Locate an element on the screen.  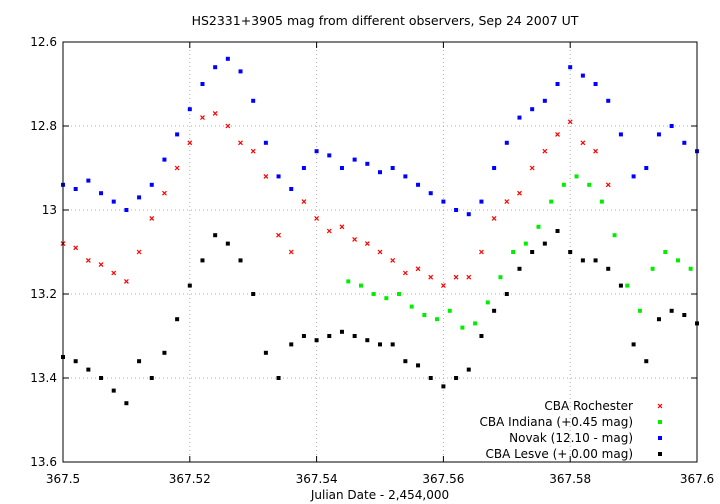
y-tick-label: 13 is located at coordinates (49, 210).